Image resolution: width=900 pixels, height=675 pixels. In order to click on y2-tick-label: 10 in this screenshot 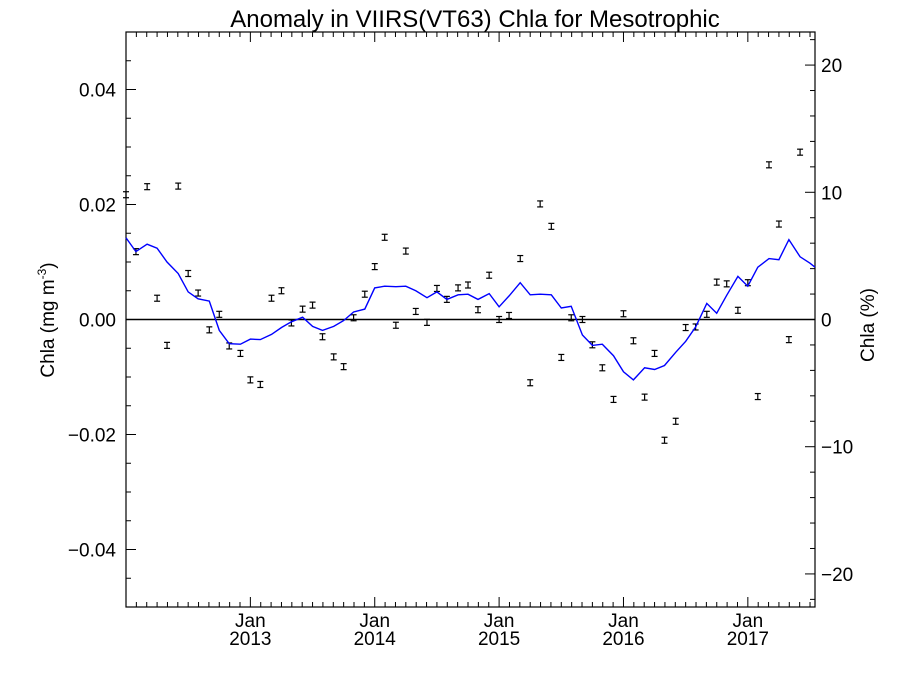, I will do `click(831, 193)`.